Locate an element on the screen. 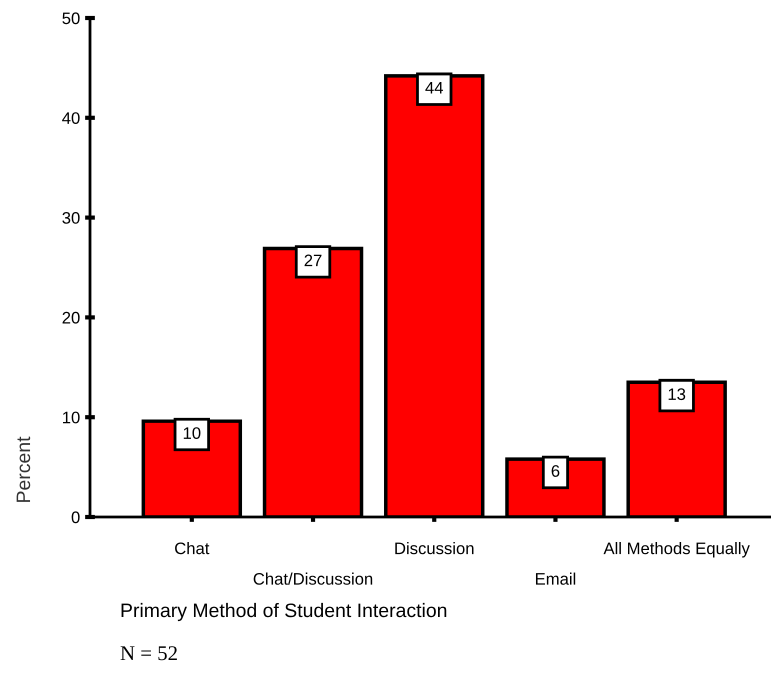  x-tick-label: Discussion is located at coordinates (434, 548).